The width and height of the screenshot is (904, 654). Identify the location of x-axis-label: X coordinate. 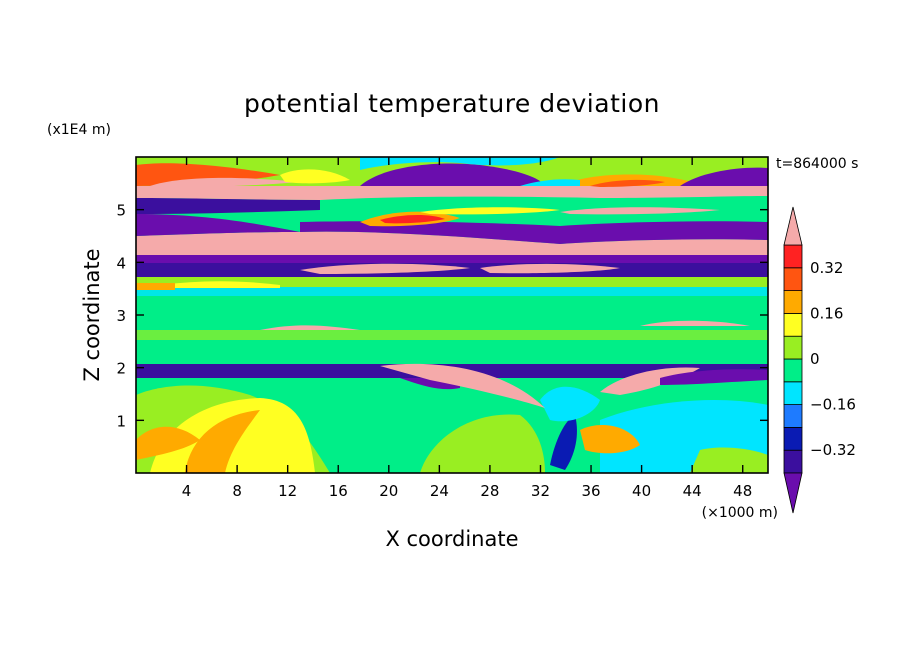
(451, 539).